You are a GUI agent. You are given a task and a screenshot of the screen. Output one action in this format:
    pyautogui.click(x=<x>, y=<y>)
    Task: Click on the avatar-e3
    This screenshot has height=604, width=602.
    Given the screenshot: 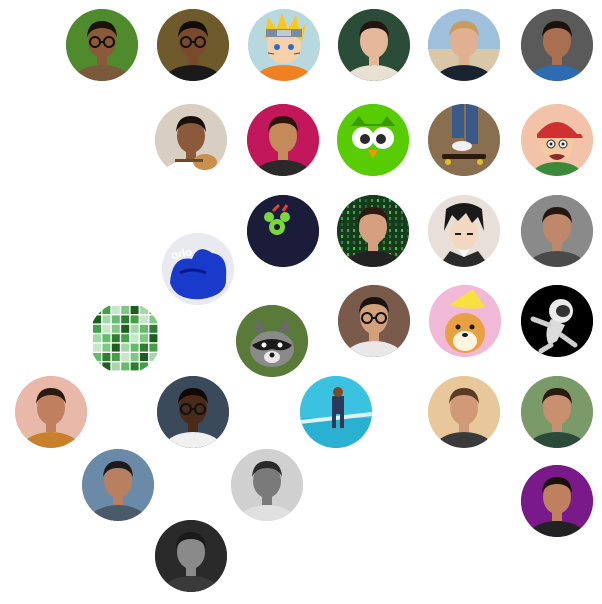 What is the action you would take?
    pyautogui.click(x=374, y=321)
    